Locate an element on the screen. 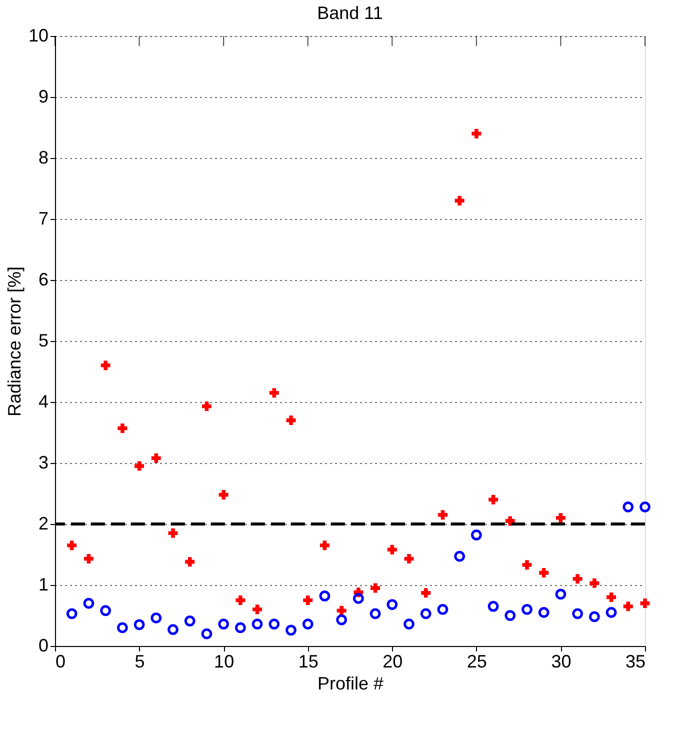  y-tick-label: 7 is located at coordinates (43, 218).